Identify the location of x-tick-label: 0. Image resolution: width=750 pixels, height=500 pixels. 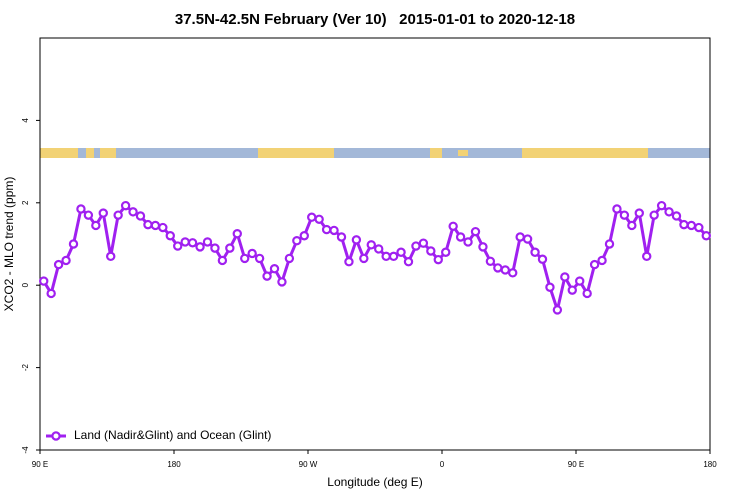
(442, 464).